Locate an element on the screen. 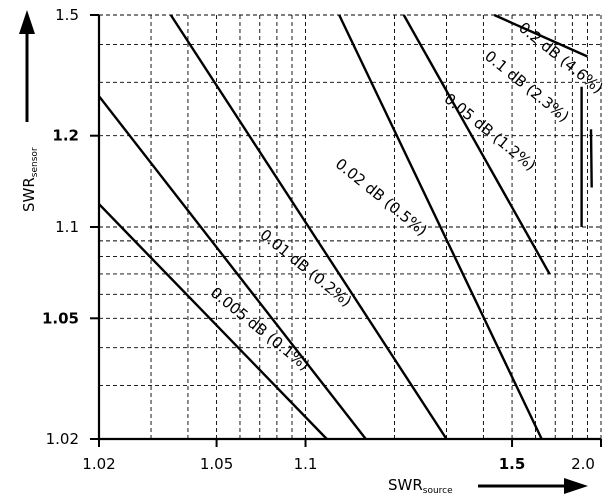 Image resolution: width=611 pixels, height=497 pixels. x-axis-label-sub: source is located at coordinates (438, 491).